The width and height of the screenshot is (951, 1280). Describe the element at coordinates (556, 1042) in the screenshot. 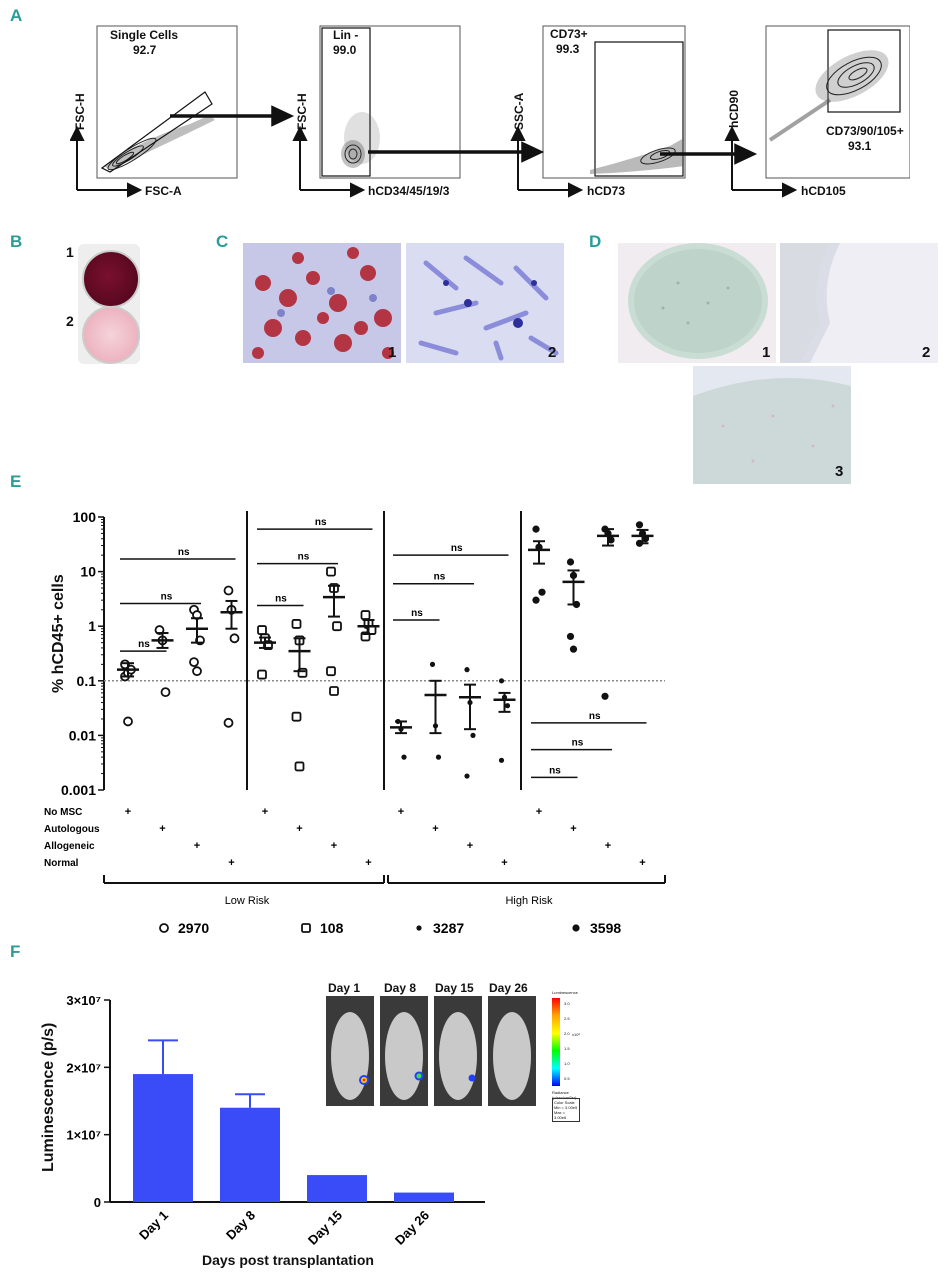

I see `bli-color-scale` at that location.